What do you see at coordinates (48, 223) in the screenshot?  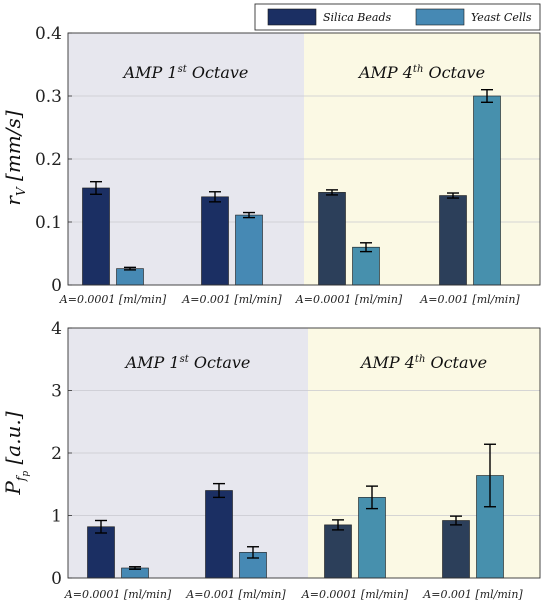 I see `y-tick-label: 0.1` at bounding box center [48, 223].